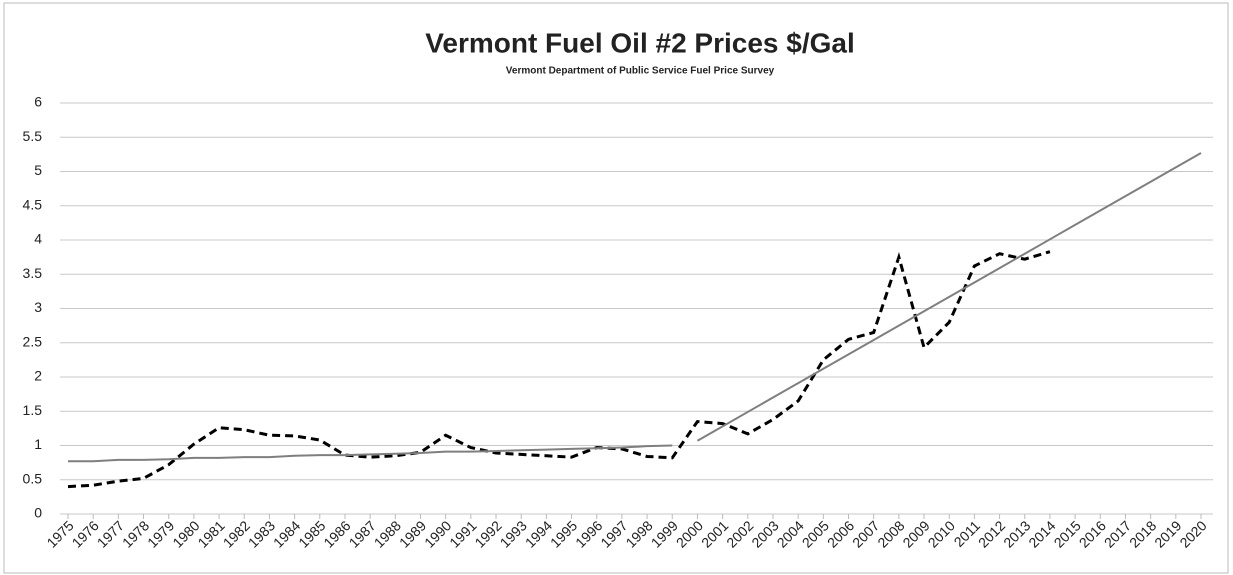 Image resolution: width=1233 pixels, height=575 pixels. What do you see at coordinates (38, 513) in the screenshot?
I see `y-tick-label: 0` at bounding box center [38, 513].